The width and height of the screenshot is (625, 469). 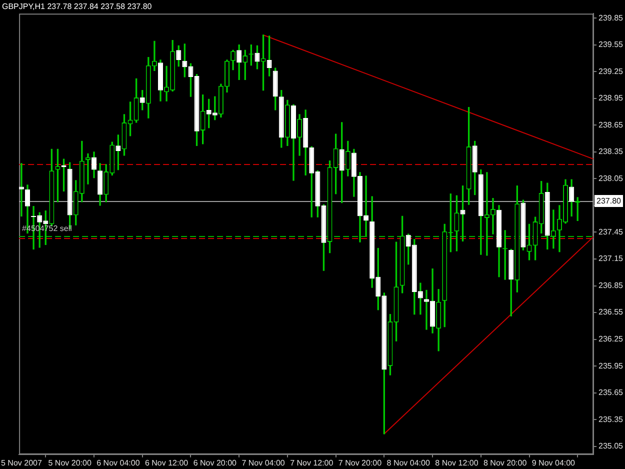 I want to click on x-tick-label: 7 Nov 04:00, so click(x=264, y=463).